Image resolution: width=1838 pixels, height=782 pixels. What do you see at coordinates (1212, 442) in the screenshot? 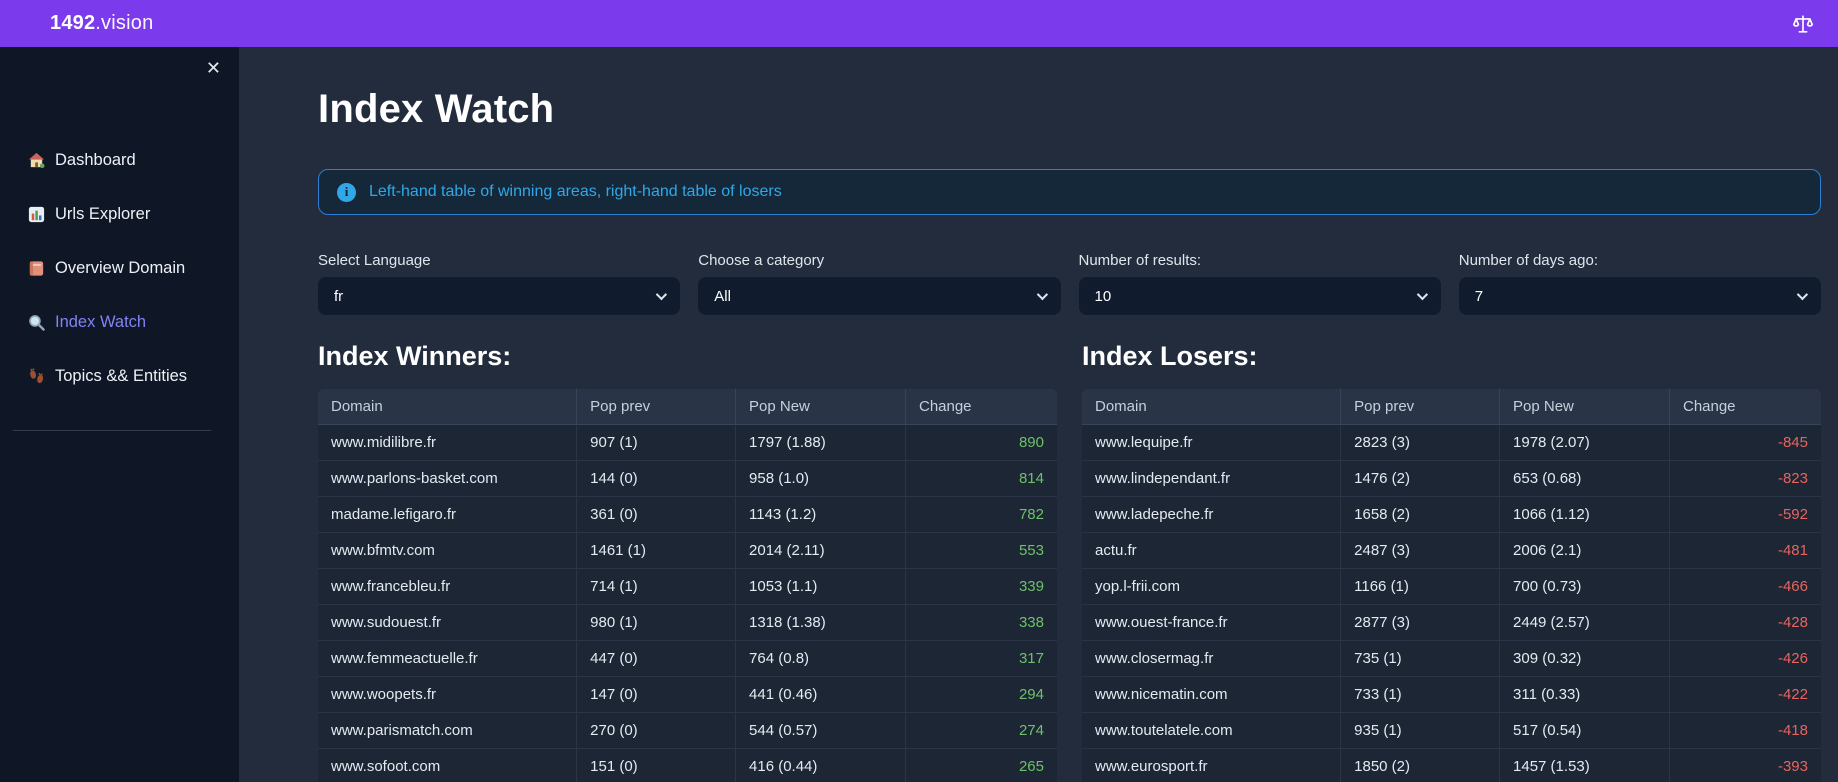
I see `domain-cell: www.lequipe.fr` at bounding box center [1212, 442].